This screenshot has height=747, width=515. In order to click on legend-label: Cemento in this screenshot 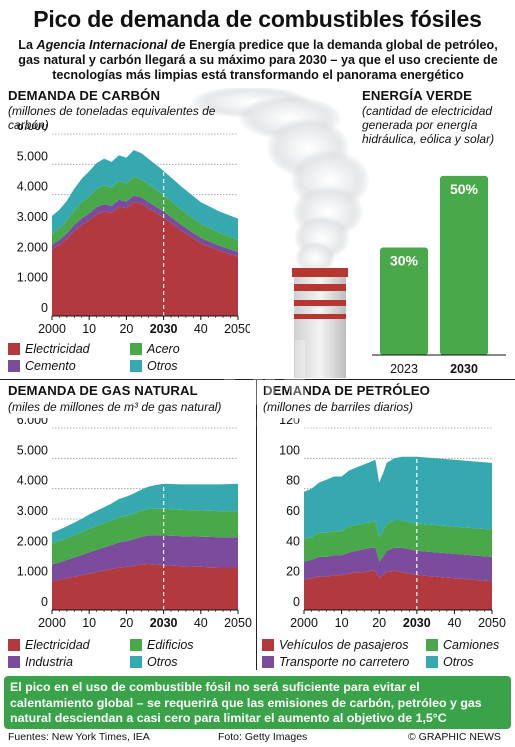, I will do `click(50, 366)`.